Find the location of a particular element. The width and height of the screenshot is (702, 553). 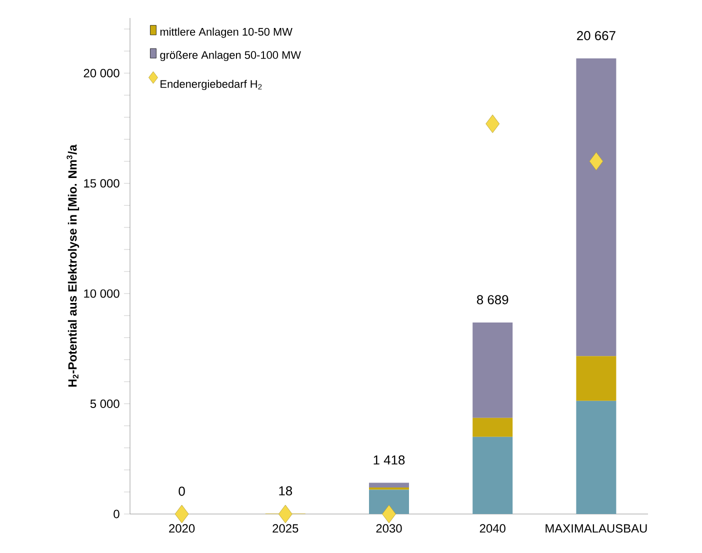

y-tick-label: 10 000 is located at coordinates (102, 293).